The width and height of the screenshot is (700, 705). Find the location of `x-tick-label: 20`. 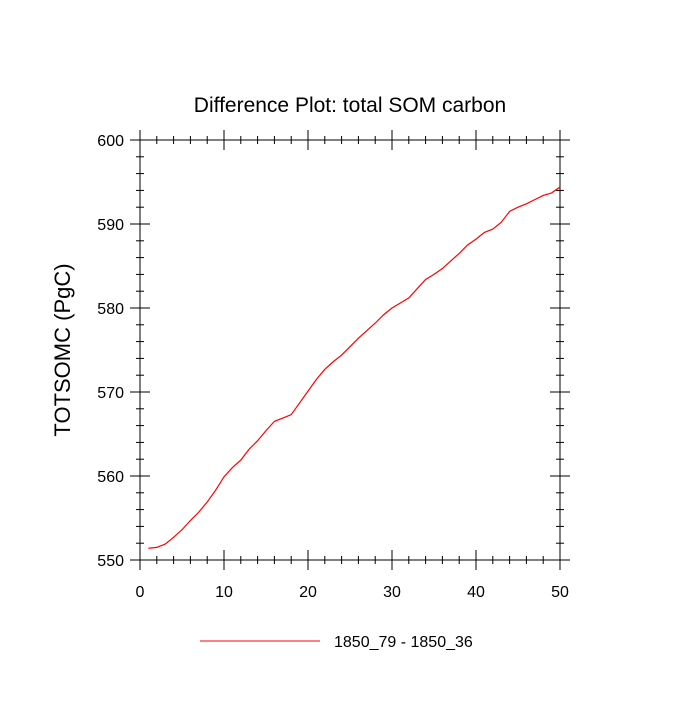

x-tick-label: 20 is located at coordinates (308, 592).